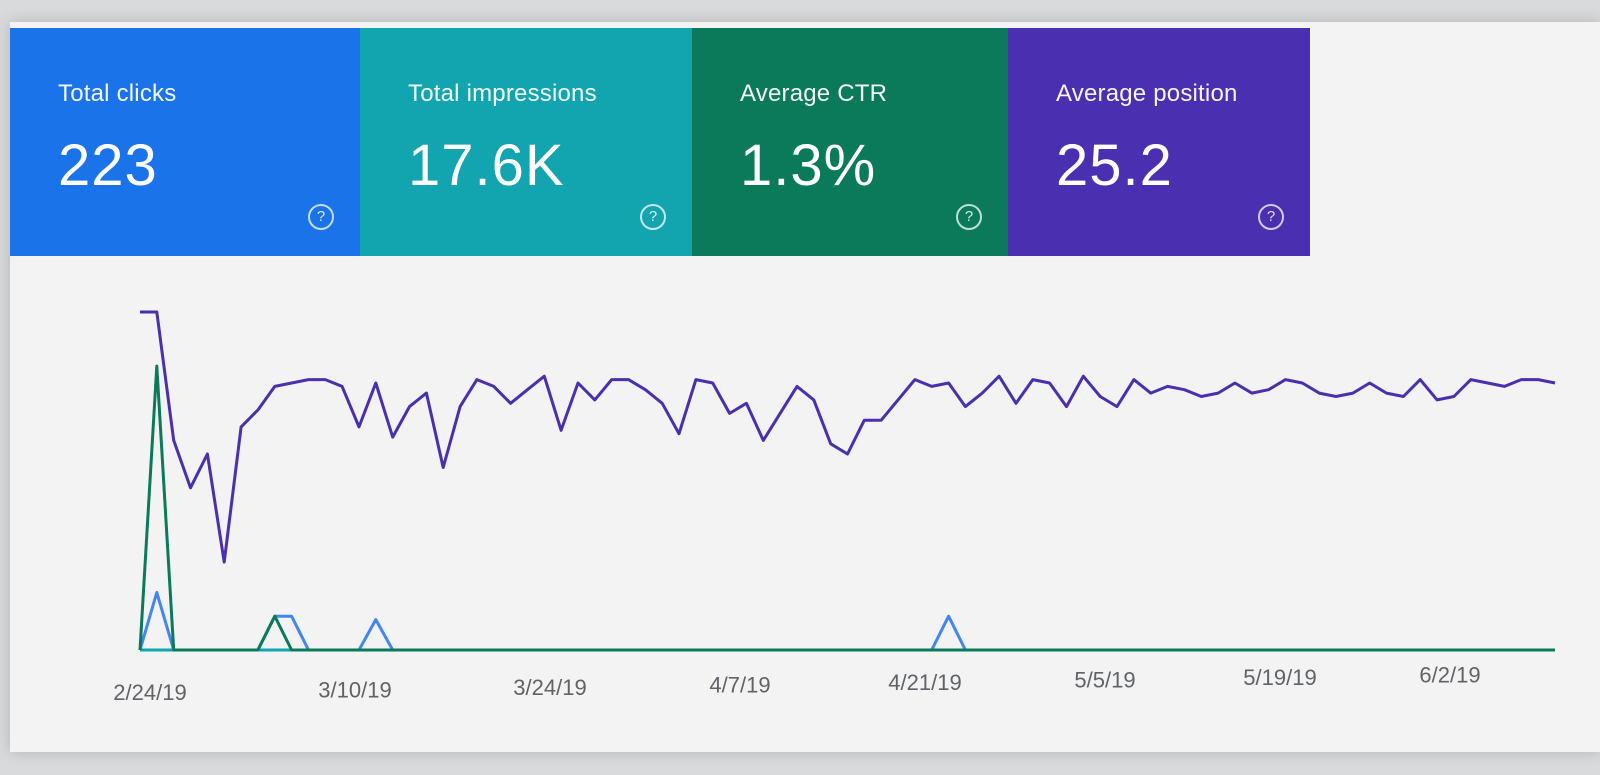 Image resolution: width=1600 pixels, height=775 pixels. Describe the element at coordinates (1279, 677) in the screenshot. I see `x-tick-label: 5/19/19` at that location.